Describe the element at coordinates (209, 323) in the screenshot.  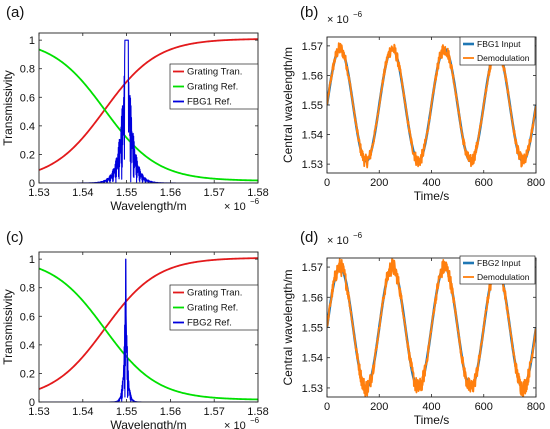
I see `legend-label: FBG2 Ref.` at that location.